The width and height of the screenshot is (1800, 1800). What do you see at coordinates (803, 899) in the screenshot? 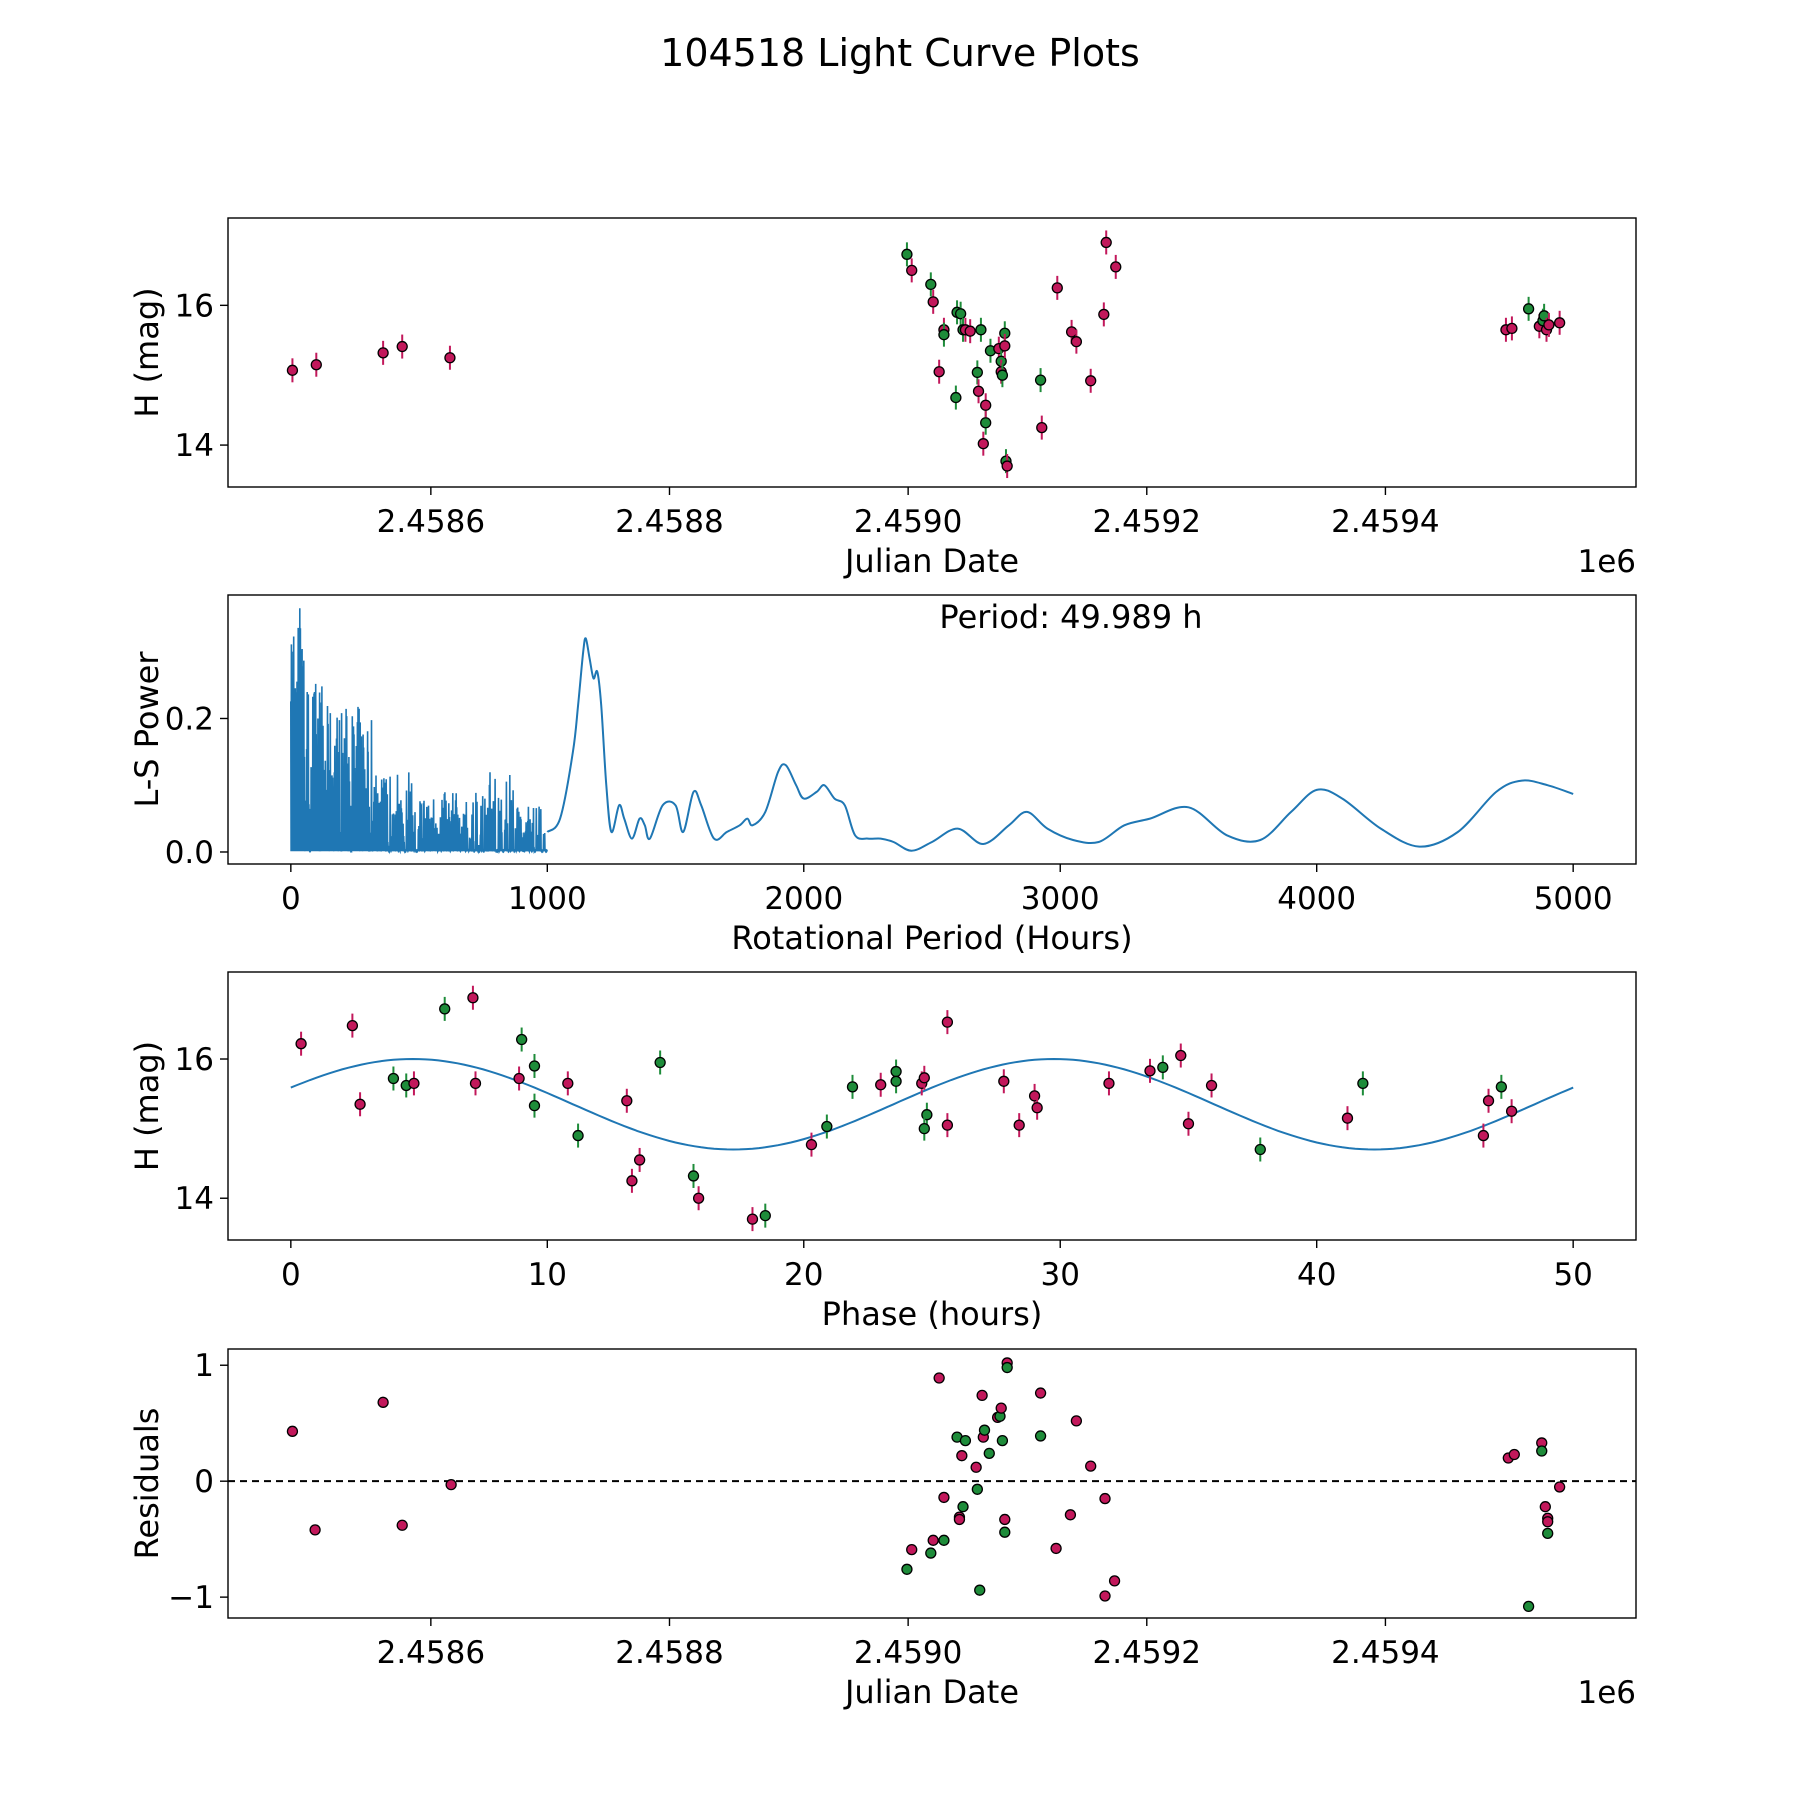
I see `x-tick-label: 2000` at bounding box center [803, 899].